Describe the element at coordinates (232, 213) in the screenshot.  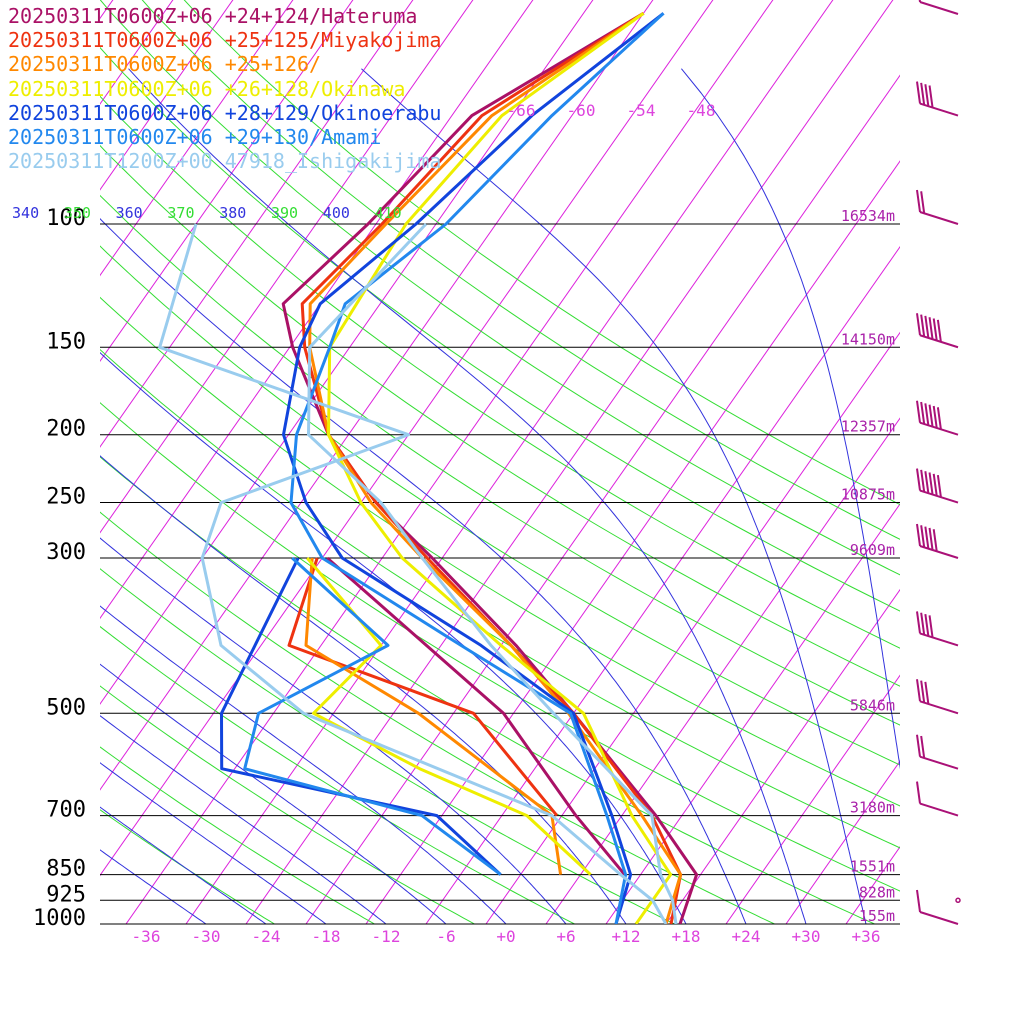
I see `theta-label: 380` at that location.